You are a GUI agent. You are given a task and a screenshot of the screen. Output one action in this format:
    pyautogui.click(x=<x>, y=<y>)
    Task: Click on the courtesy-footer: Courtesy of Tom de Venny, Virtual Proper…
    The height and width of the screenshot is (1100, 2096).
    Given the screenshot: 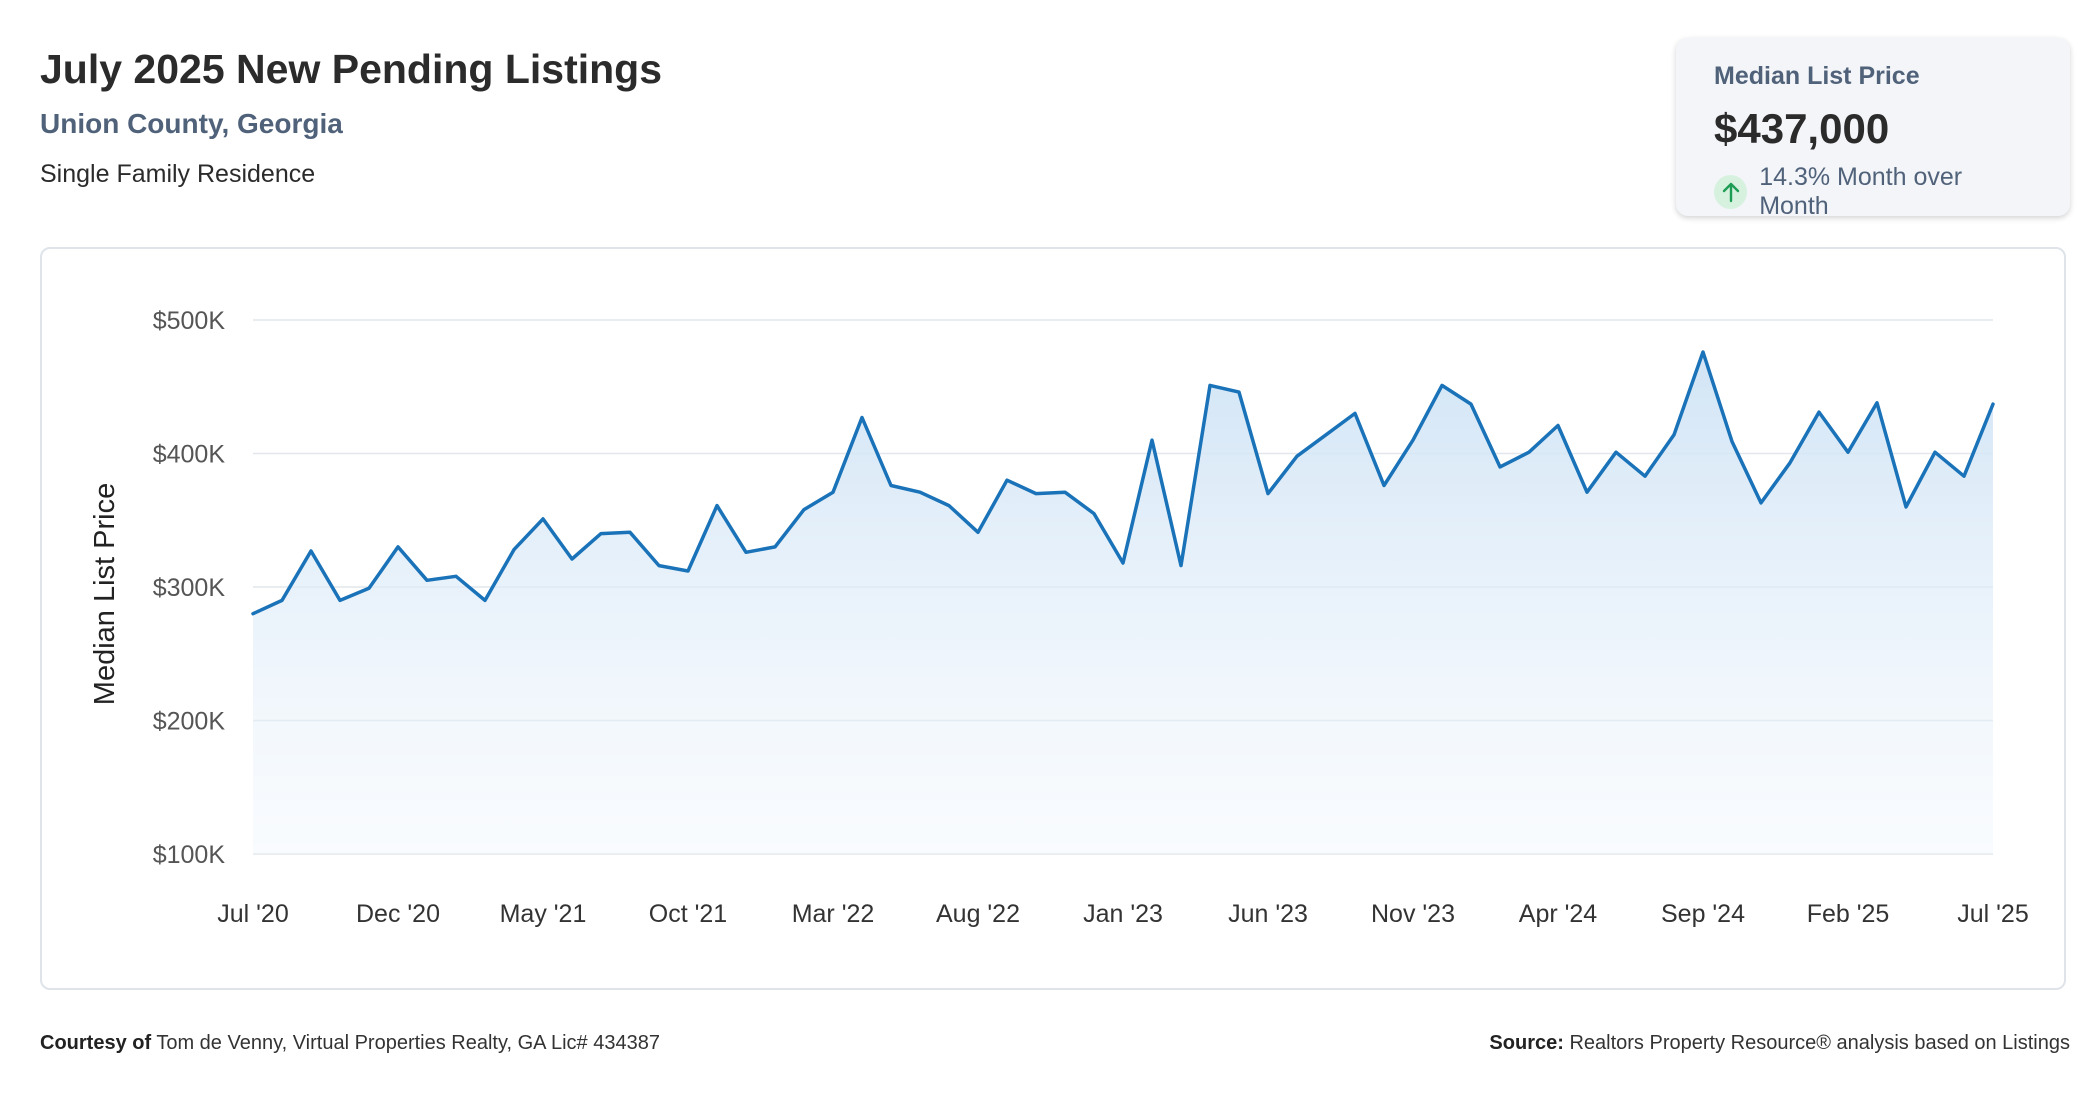 What is the action you would take?
    pyautogui.click(x=350, y=1043)
    